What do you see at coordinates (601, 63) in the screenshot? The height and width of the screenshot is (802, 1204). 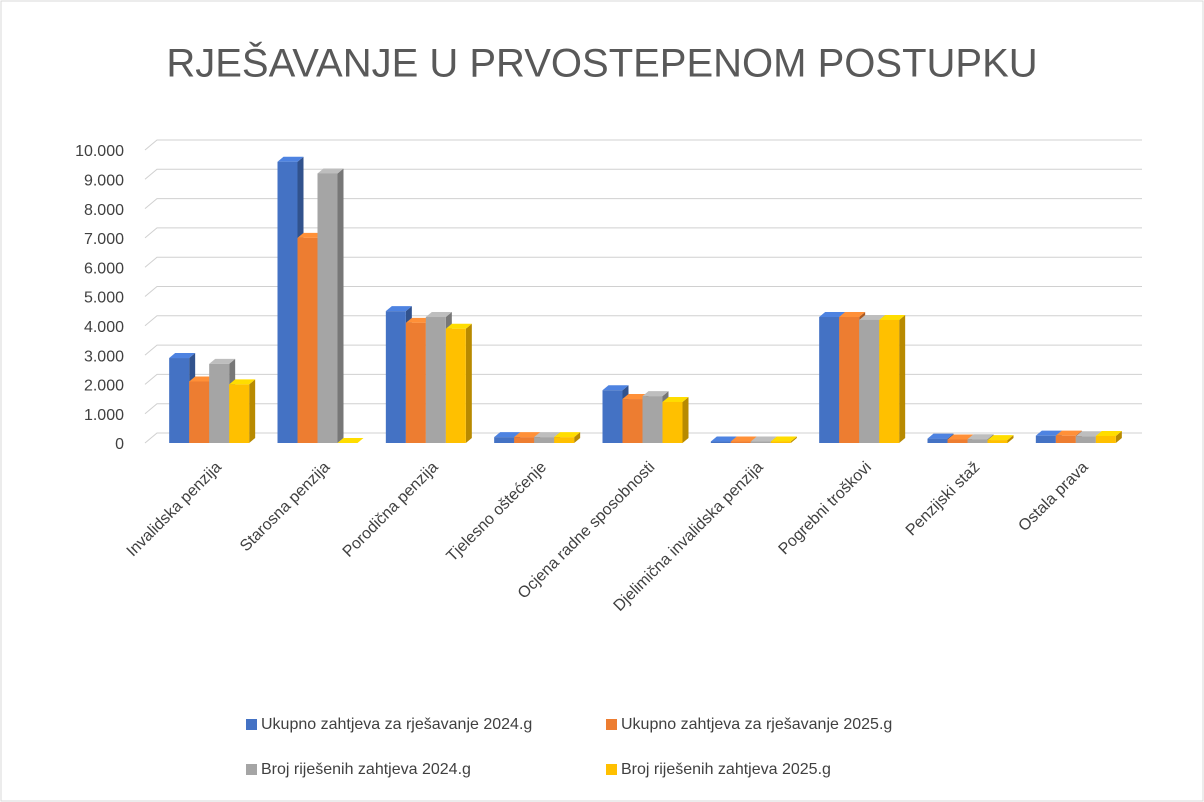 I see `chart-title: RJEŠAVANJE U PRVOSTEPENOM POSTUPKU` at bounding box center [601, 63].